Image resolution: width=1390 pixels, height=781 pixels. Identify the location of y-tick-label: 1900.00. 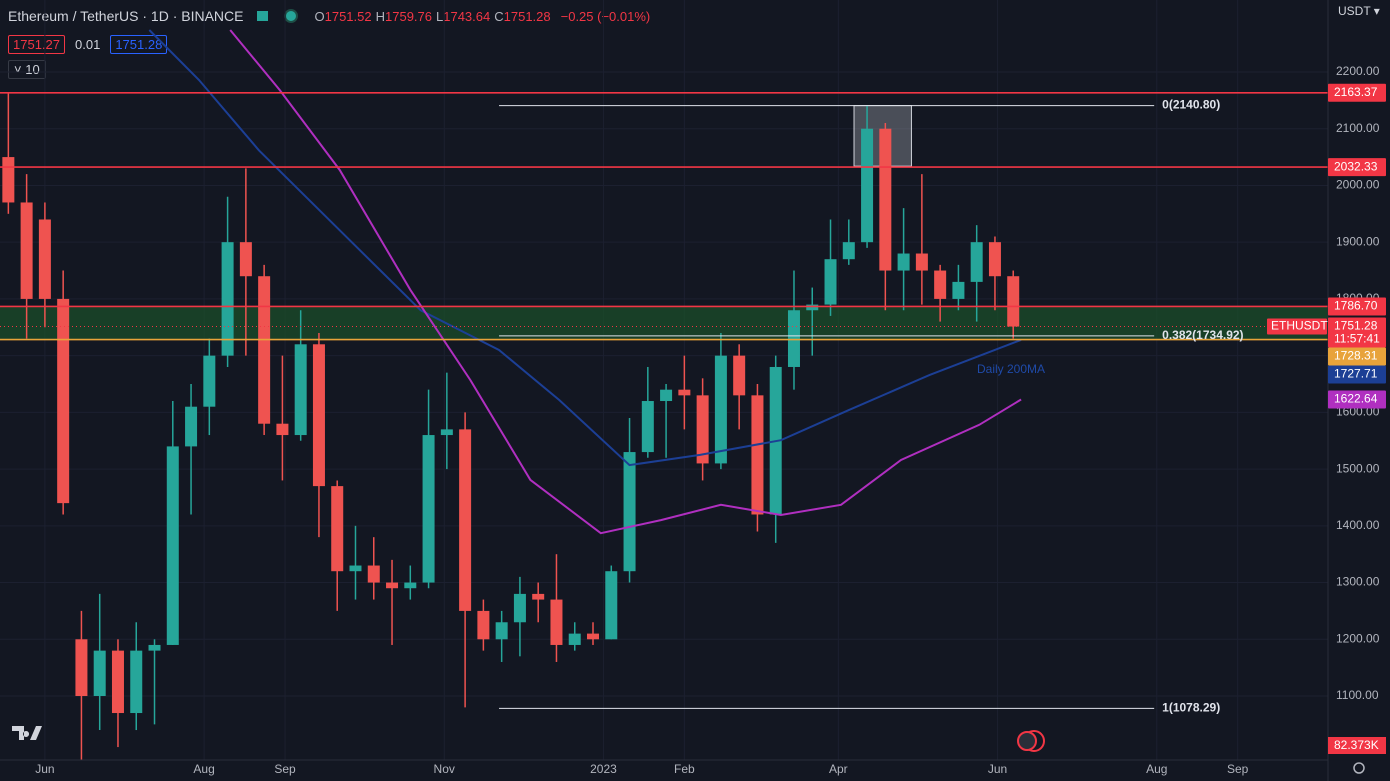
(1358, 241).